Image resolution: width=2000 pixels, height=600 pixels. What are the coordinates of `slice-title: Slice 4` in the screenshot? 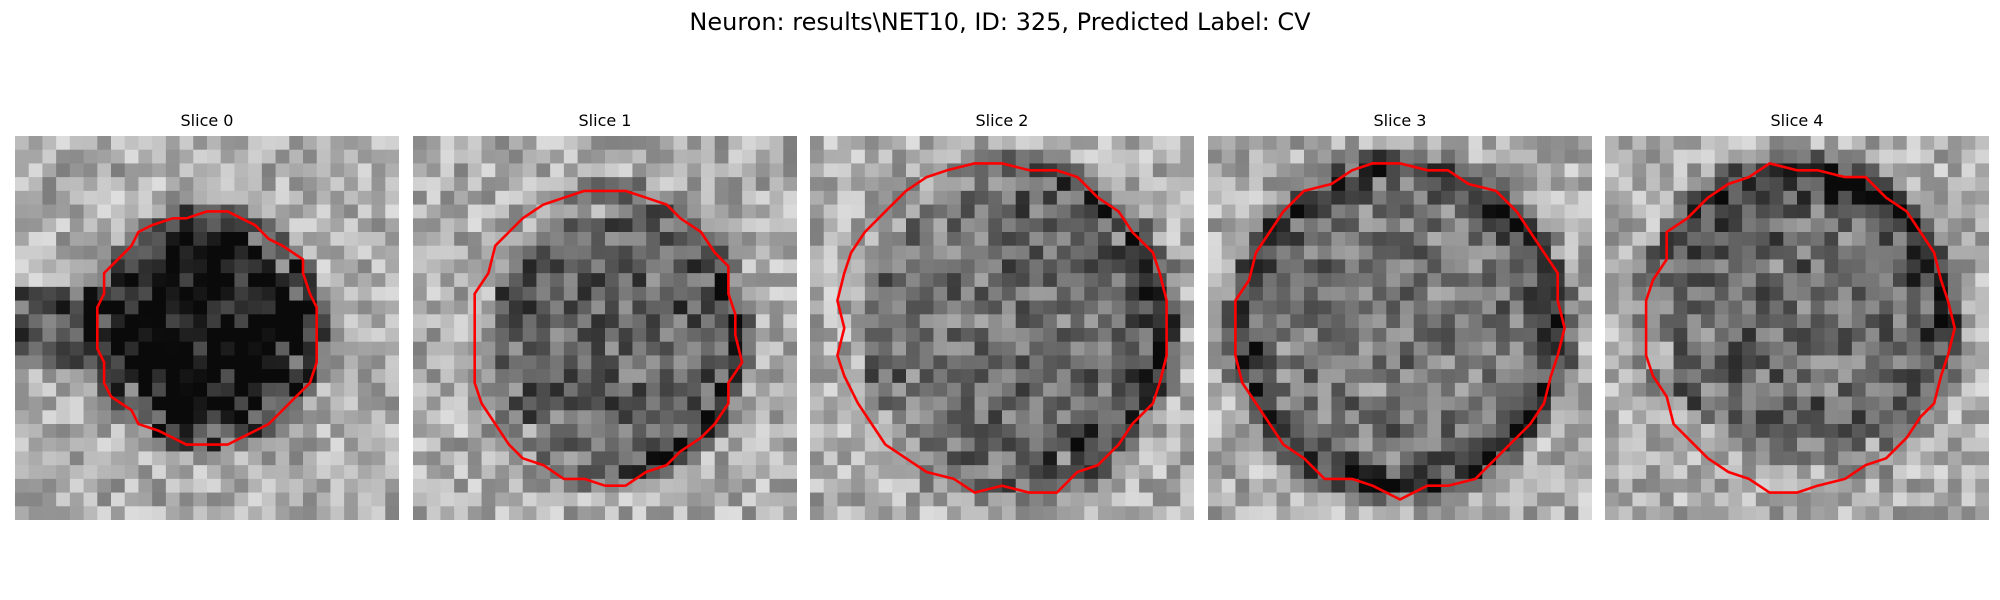 It's located at (1797, 120).